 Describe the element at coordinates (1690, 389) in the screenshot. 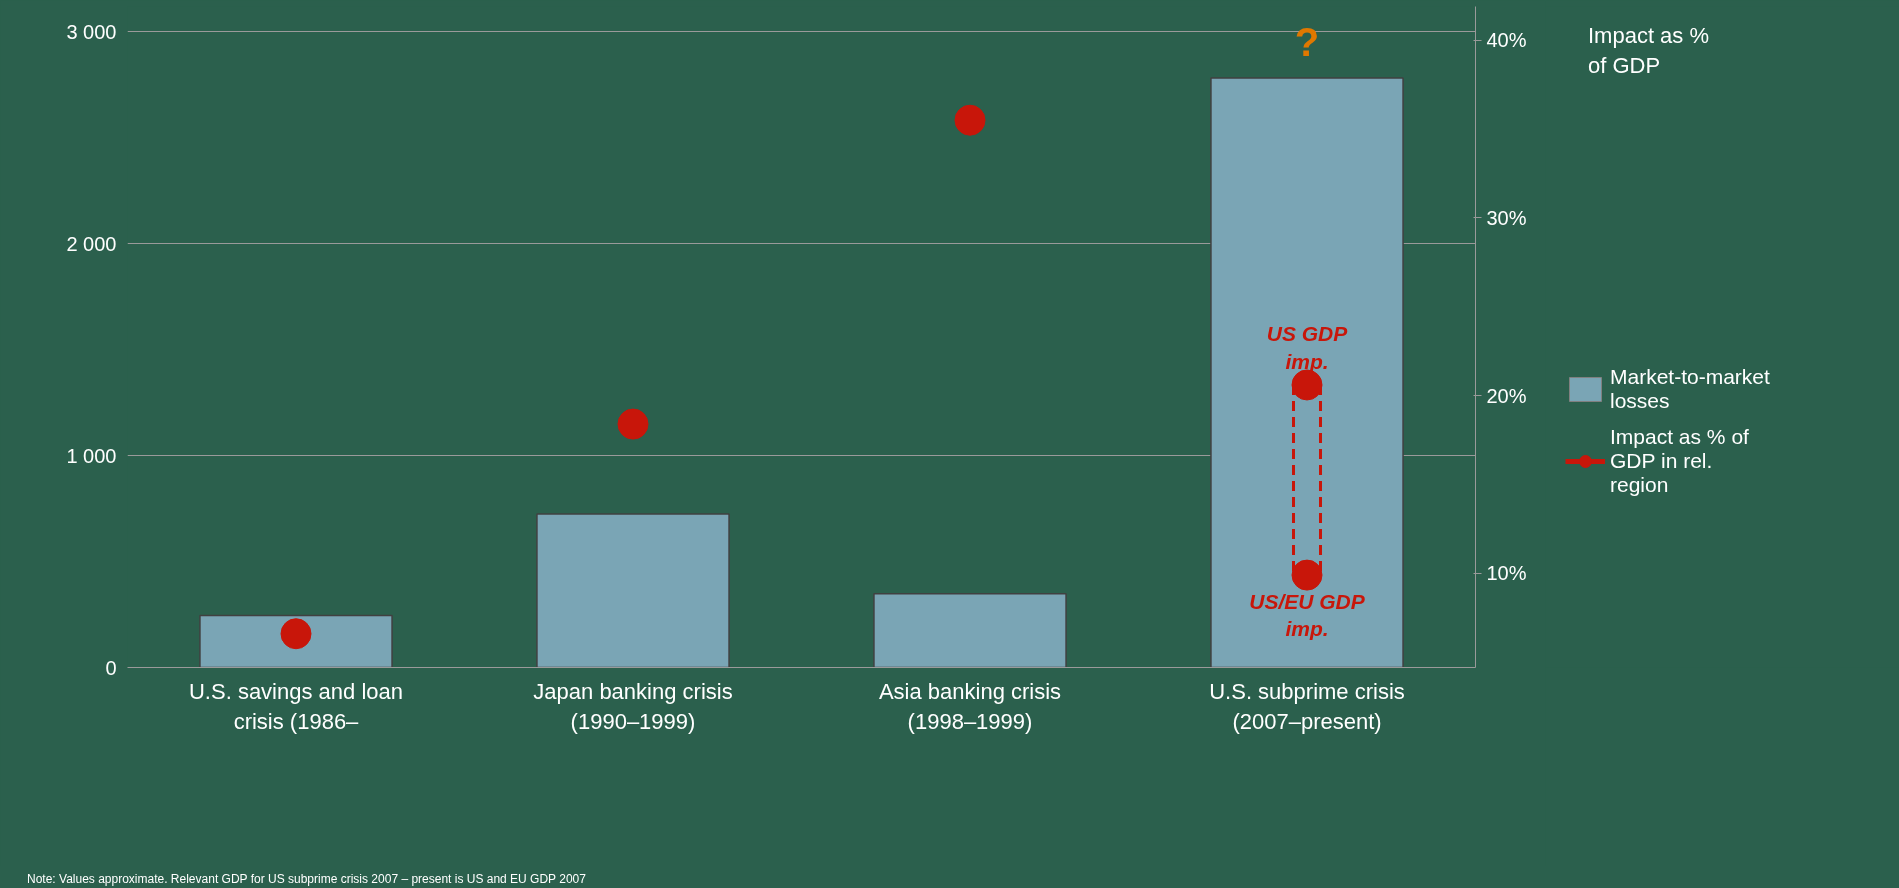

I see `legend-label: Market-to-market losses` at that location.